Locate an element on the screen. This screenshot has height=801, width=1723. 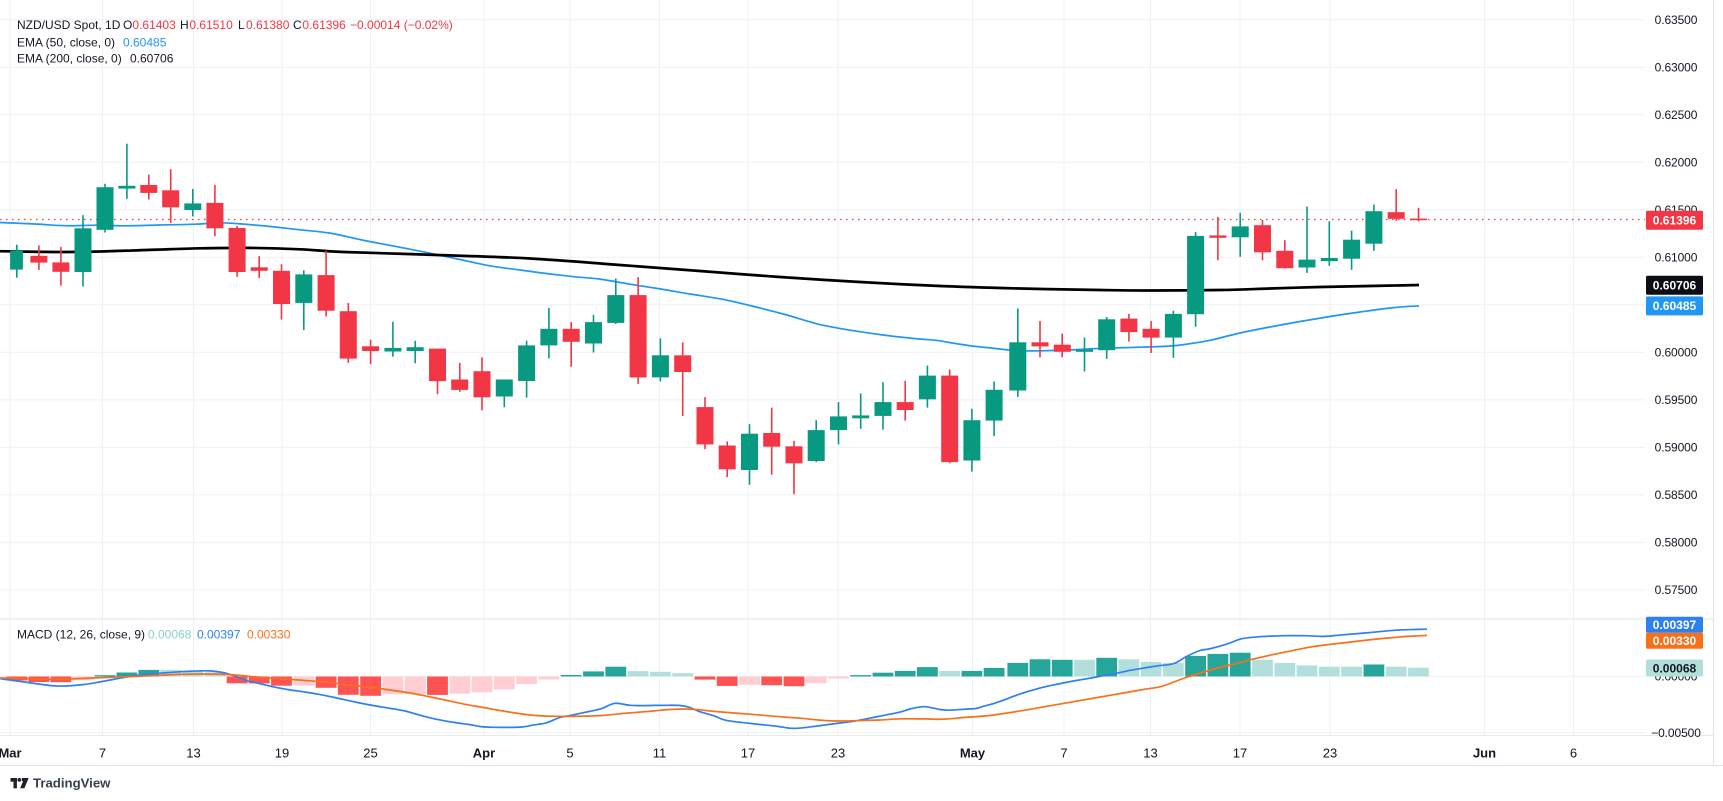
svg-text: 11 is located at coordinates (660, 753).